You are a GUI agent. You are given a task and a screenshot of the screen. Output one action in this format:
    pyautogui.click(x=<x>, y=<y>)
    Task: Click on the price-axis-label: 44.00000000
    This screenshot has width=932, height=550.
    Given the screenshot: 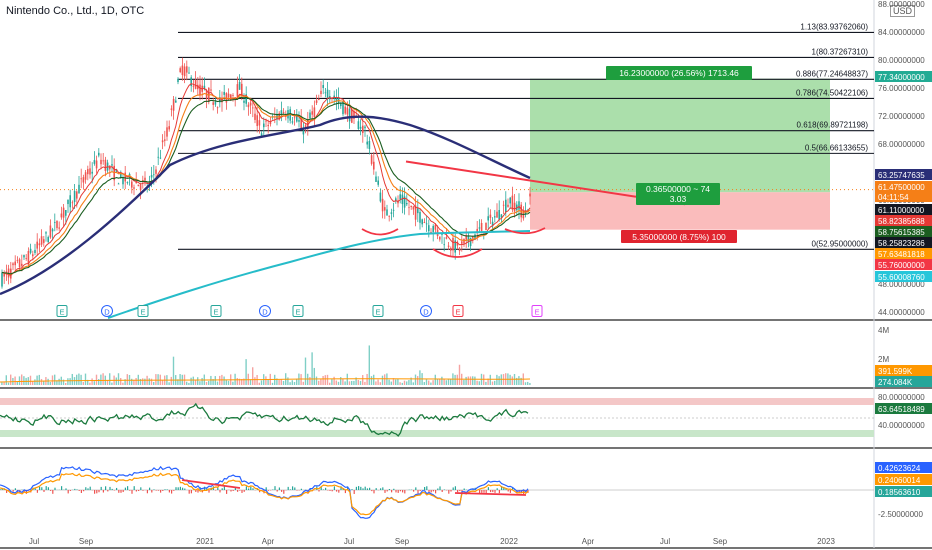 What is the action you would take?
    pyautogui.click(x=901, y=312)
    